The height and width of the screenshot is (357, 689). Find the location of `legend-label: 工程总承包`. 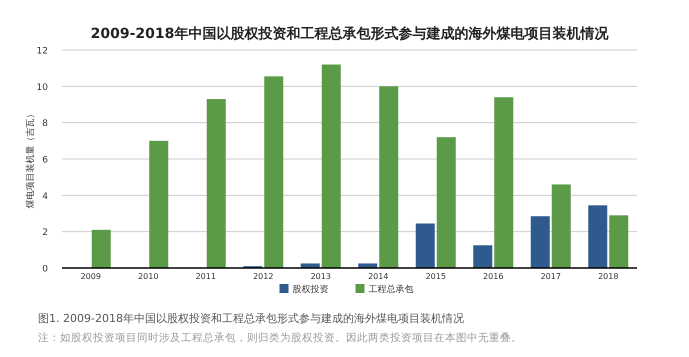

legend-label: 工程总承包 is located at coordinates (391, 289).